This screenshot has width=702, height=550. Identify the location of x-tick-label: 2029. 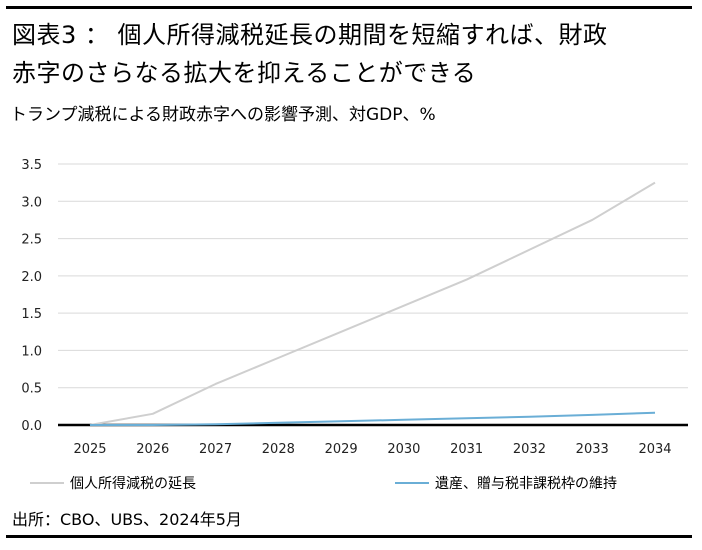
(341, 449).